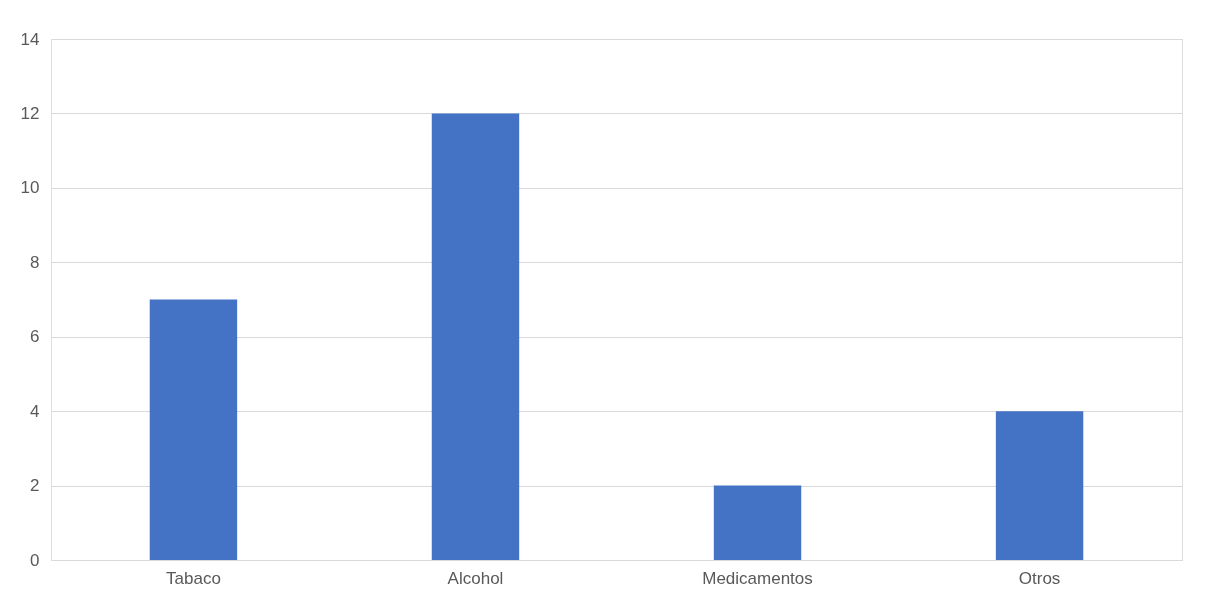 The image size is (1219, 614). What do you see at coordinates (35, 486) in the screenshot?
I see `y-tick-label: 2` at bounding box center [35, 486].